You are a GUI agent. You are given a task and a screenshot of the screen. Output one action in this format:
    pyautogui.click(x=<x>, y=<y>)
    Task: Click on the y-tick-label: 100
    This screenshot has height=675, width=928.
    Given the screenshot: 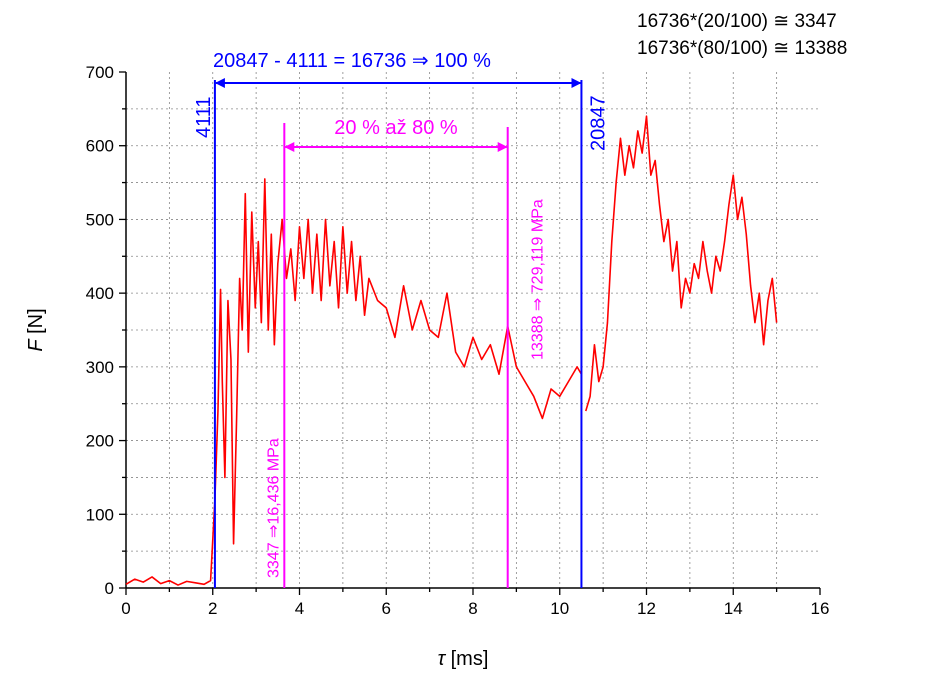 What is the action you would take?
    pyautogui.click(x=100, y=514)
    